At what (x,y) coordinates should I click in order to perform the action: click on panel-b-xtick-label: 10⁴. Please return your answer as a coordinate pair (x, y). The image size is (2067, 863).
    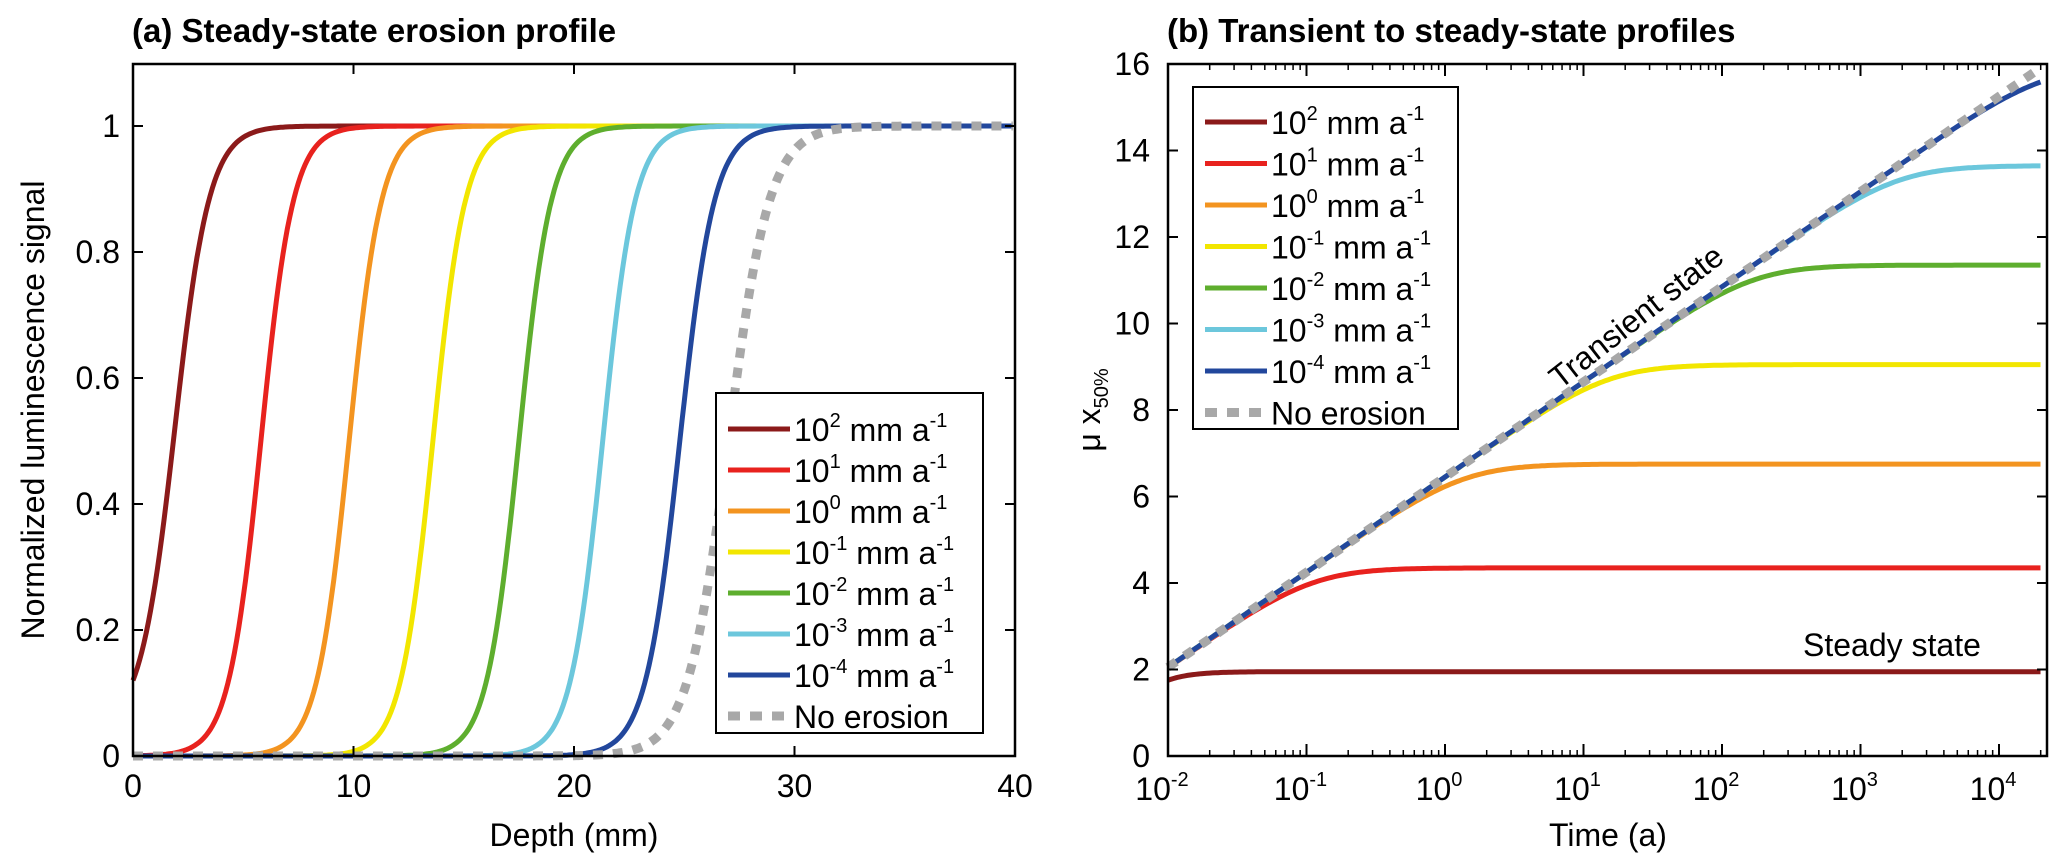
    Looking at the image, I should click on (1993, 788).